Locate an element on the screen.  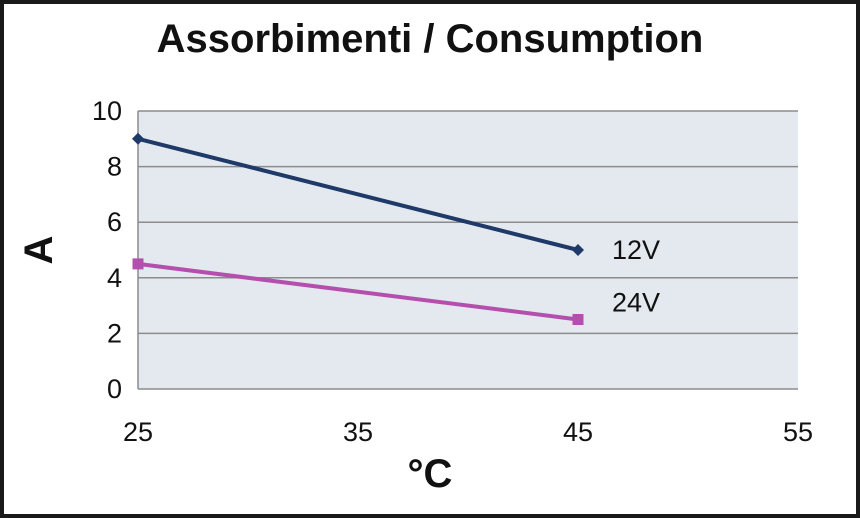
x-tick-label: 45 is located at coordinates (578, 432).